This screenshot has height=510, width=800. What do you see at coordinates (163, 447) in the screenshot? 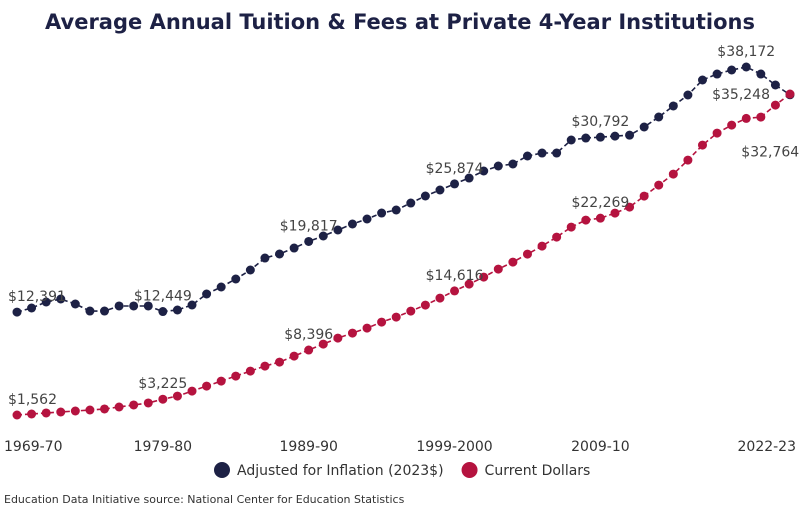
I see `x-tick-label: 1979-80` at bounding box center [163, 447].